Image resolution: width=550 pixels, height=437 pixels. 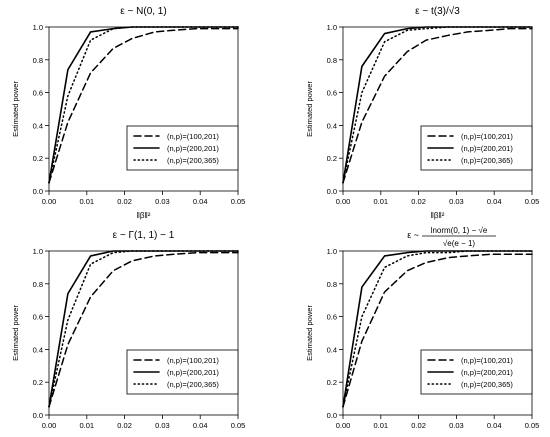 I want to click on title-lead: ε ~, so click(x=413, y=235).